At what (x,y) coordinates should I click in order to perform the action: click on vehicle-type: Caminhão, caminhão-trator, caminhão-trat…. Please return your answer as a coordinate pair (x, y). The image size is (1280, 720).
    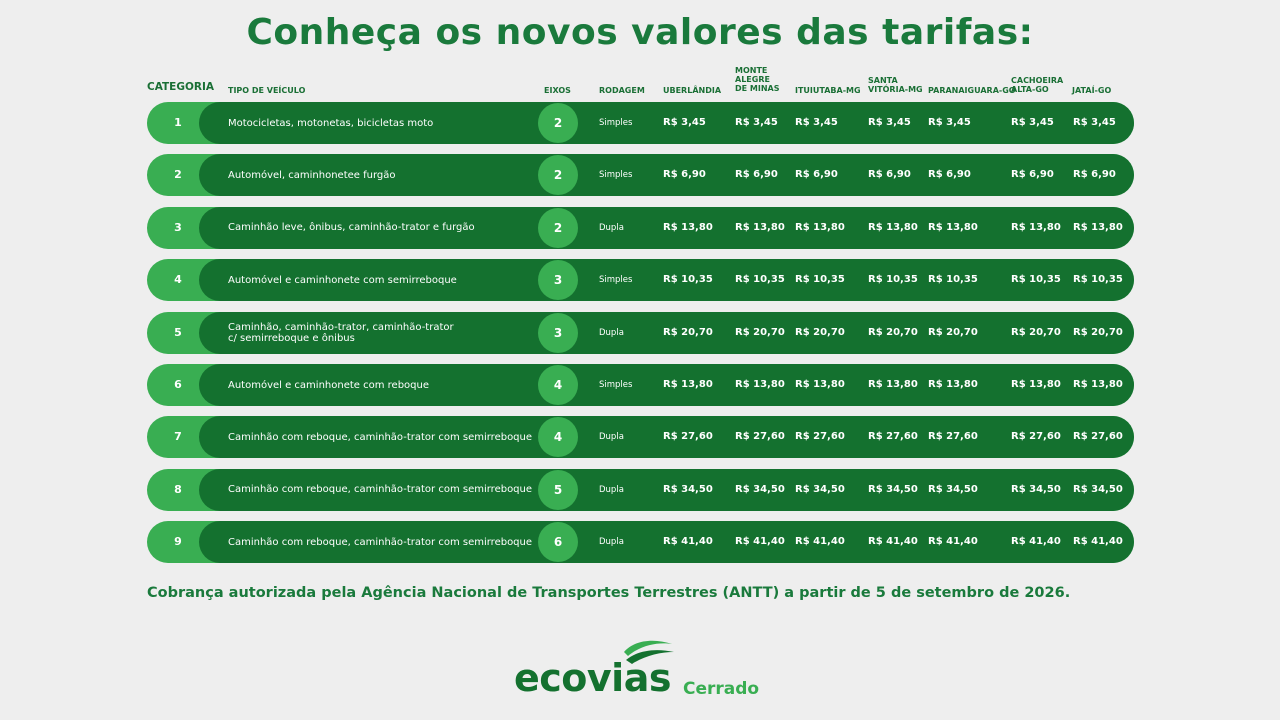
    Looking at the image, I should click on (341, 332).